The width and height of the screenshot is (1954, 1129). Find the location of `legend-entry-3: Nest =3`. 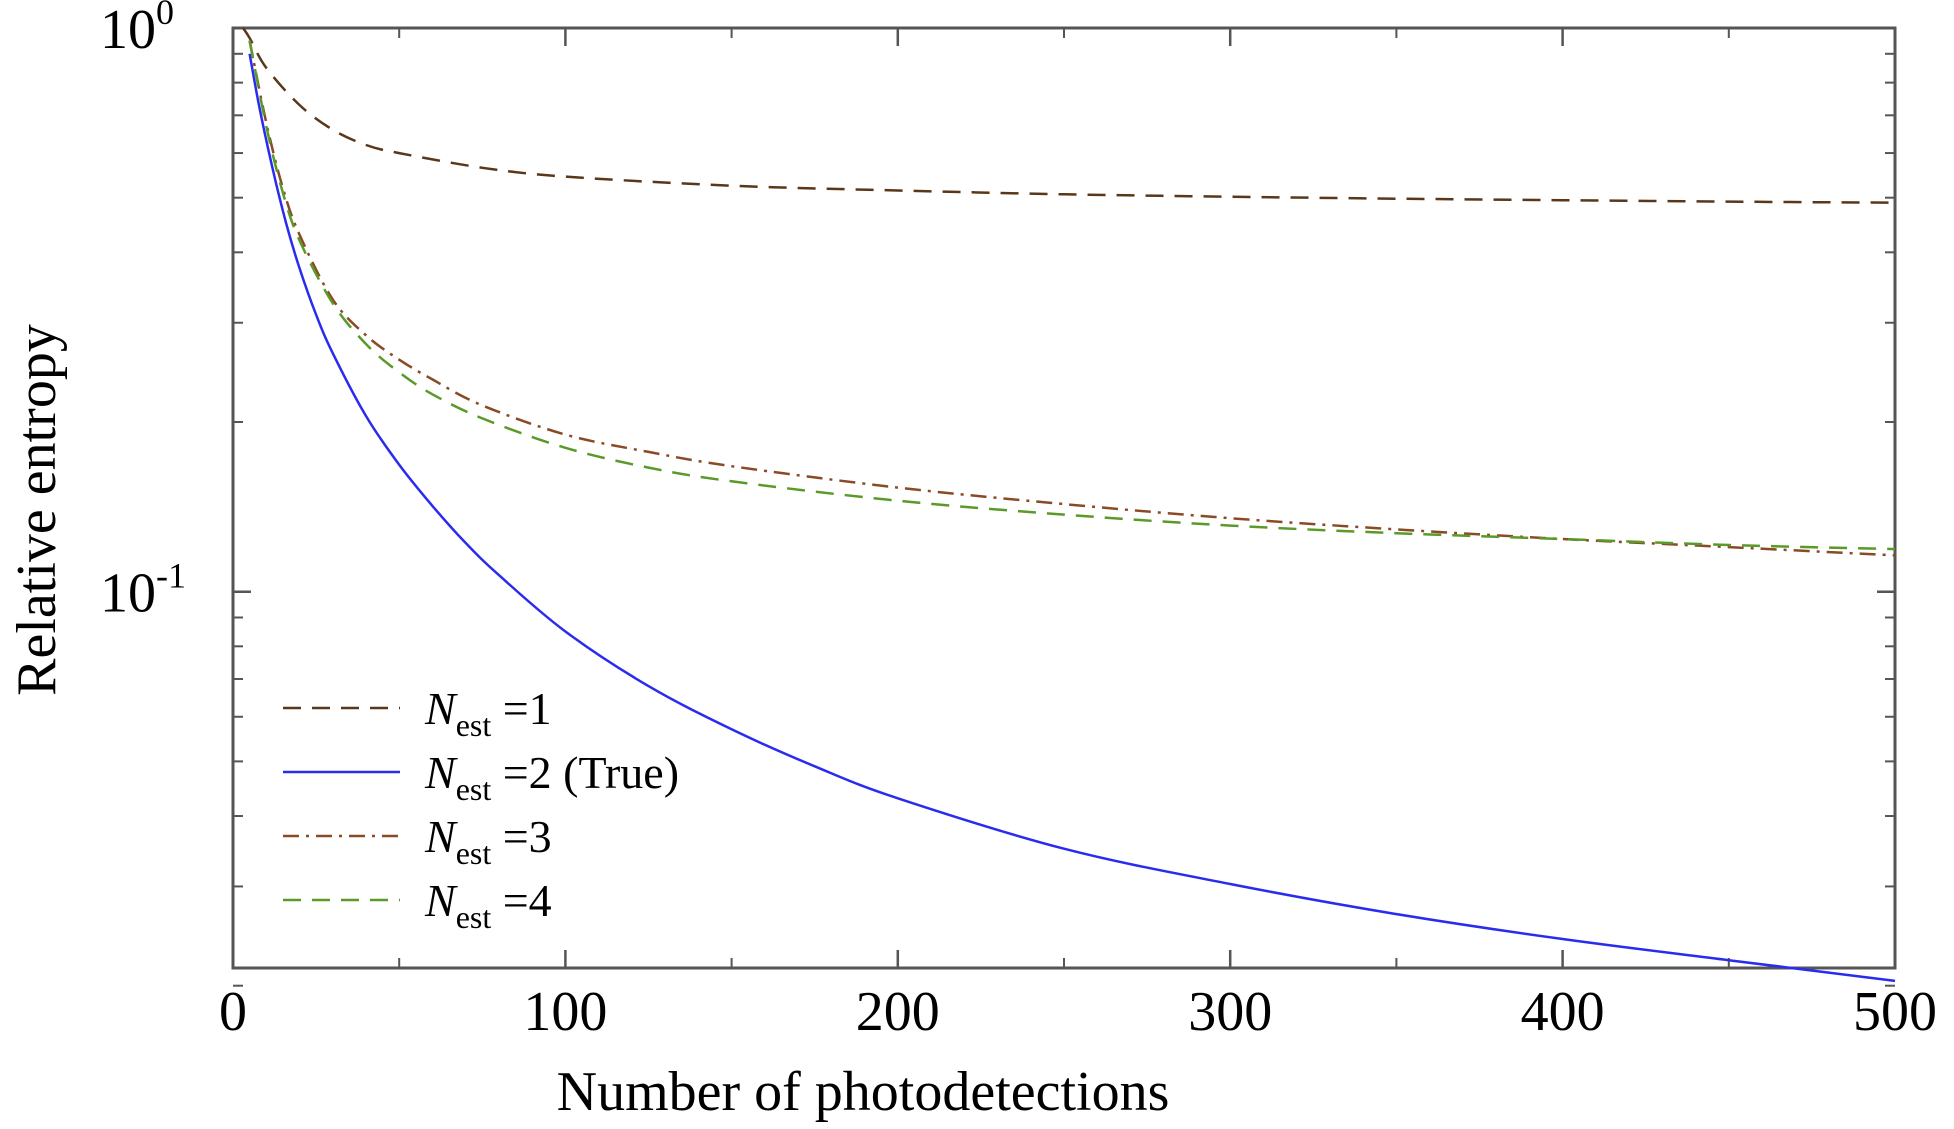

legend-entry-3: Nest =3 is located at coordinates (417, 841).